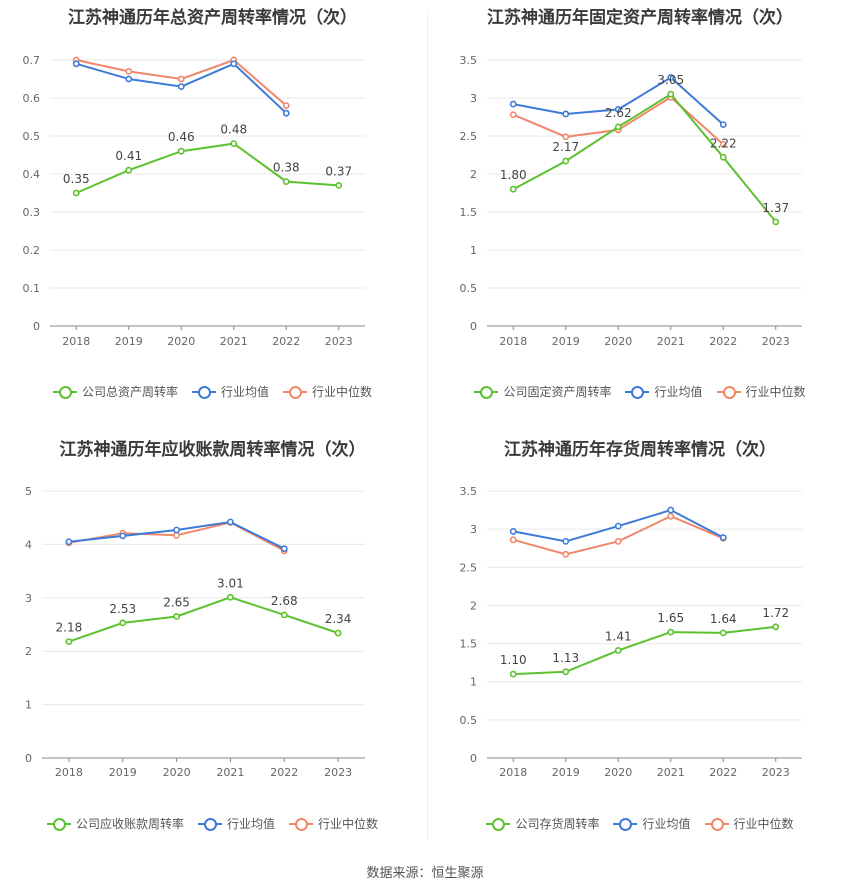 This screenshot has width=850, height=891. What do you see at coordinates (775, 613) in the screenshot?
I see `data-label: 1.72` at bounding box center [775, 613].